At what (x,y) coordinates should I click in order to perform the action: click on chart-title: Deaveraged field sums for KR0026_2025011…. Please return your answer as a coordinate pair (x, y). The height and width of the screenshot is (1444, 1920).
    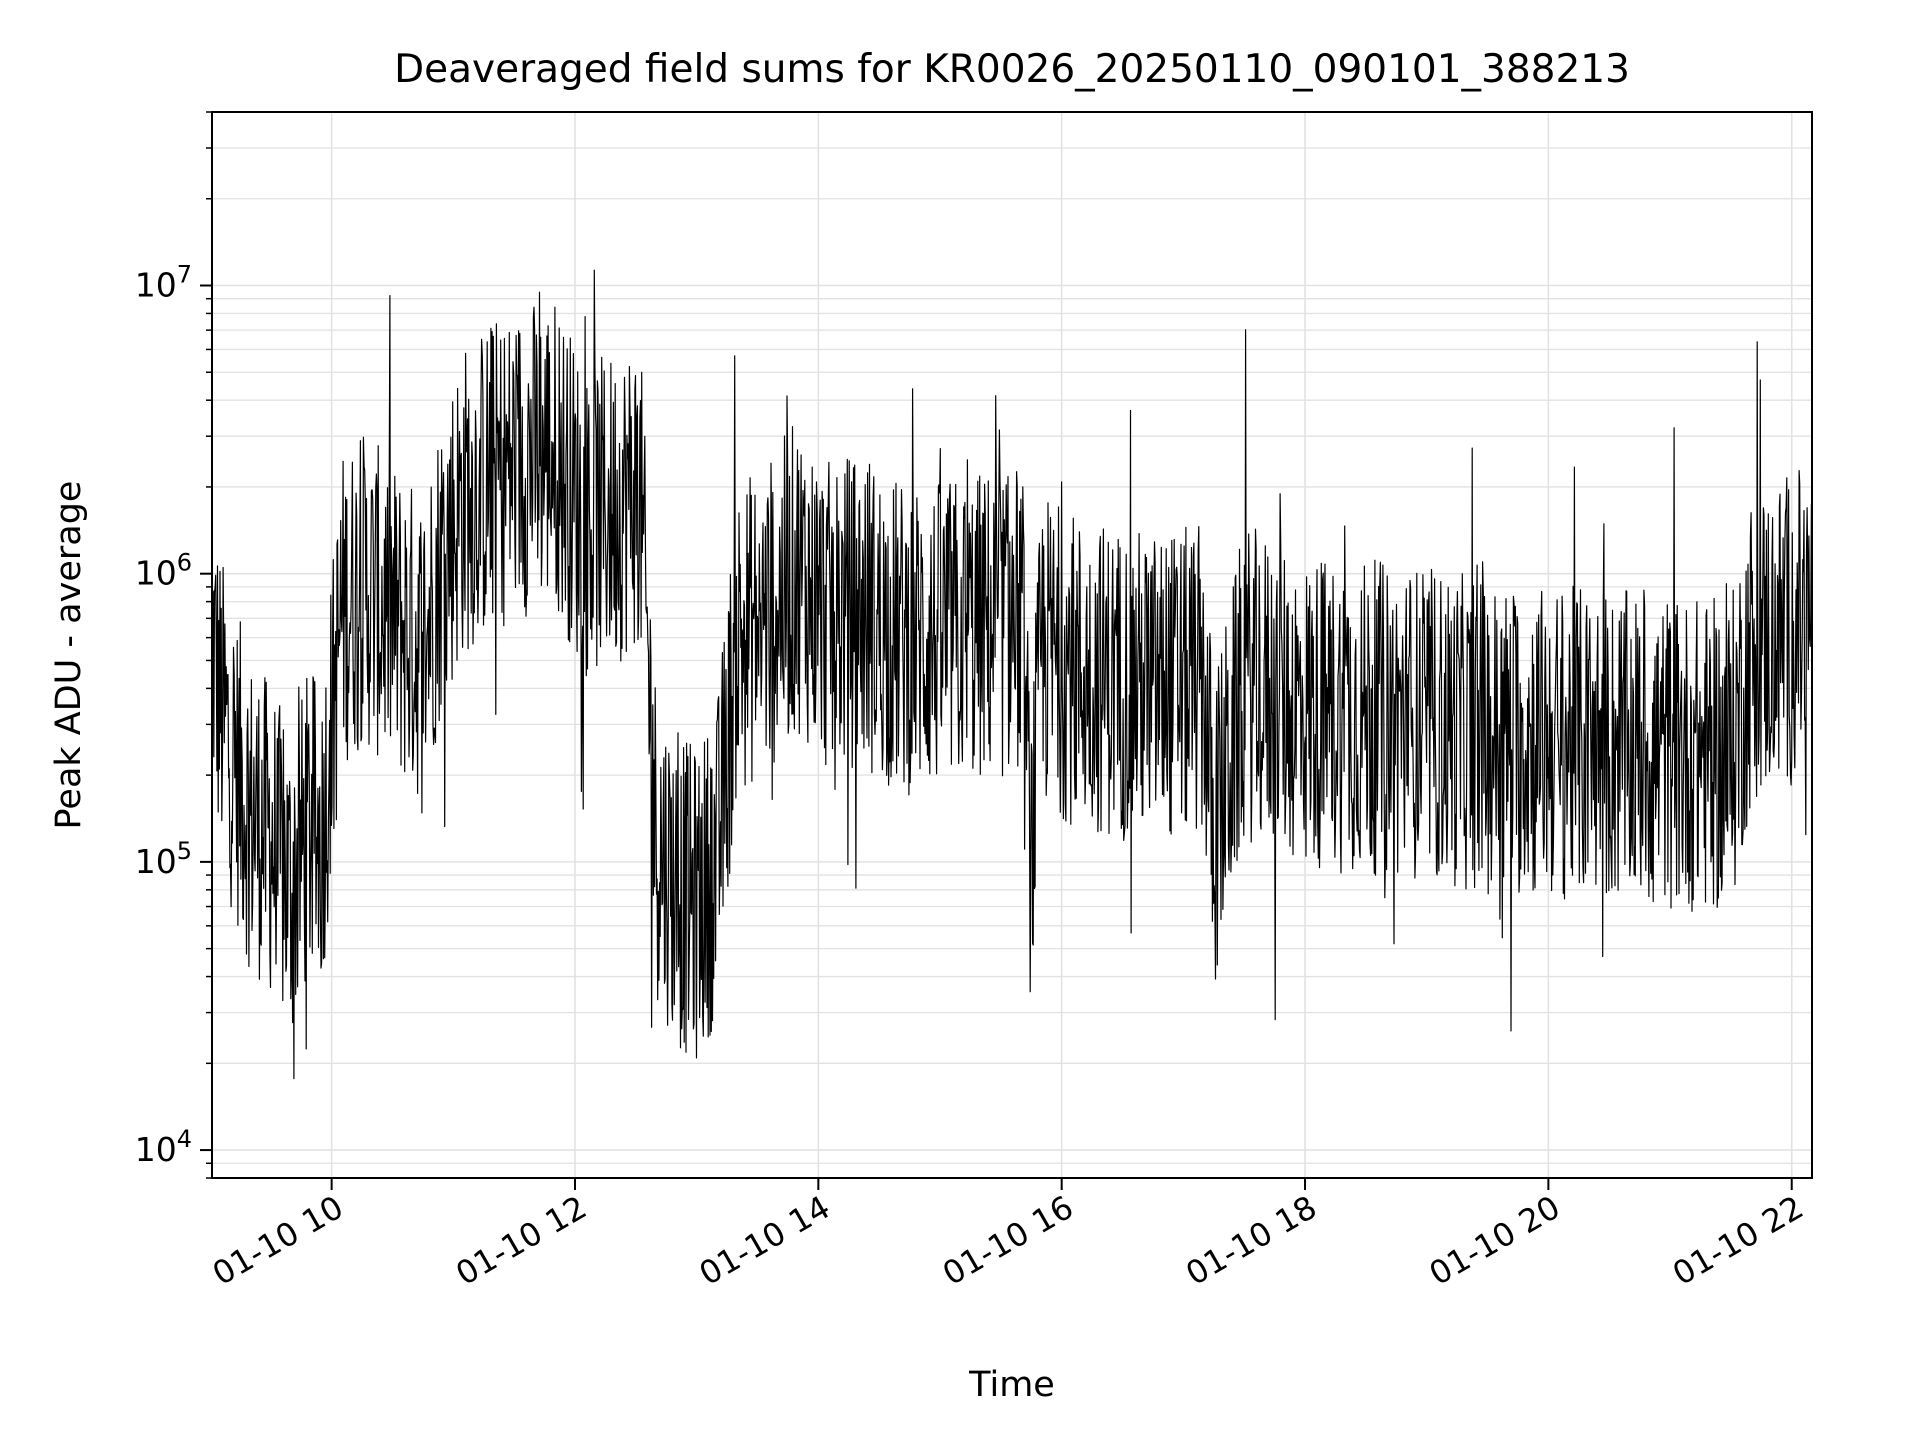
    Looking at the image, I should click on (1012, 69).